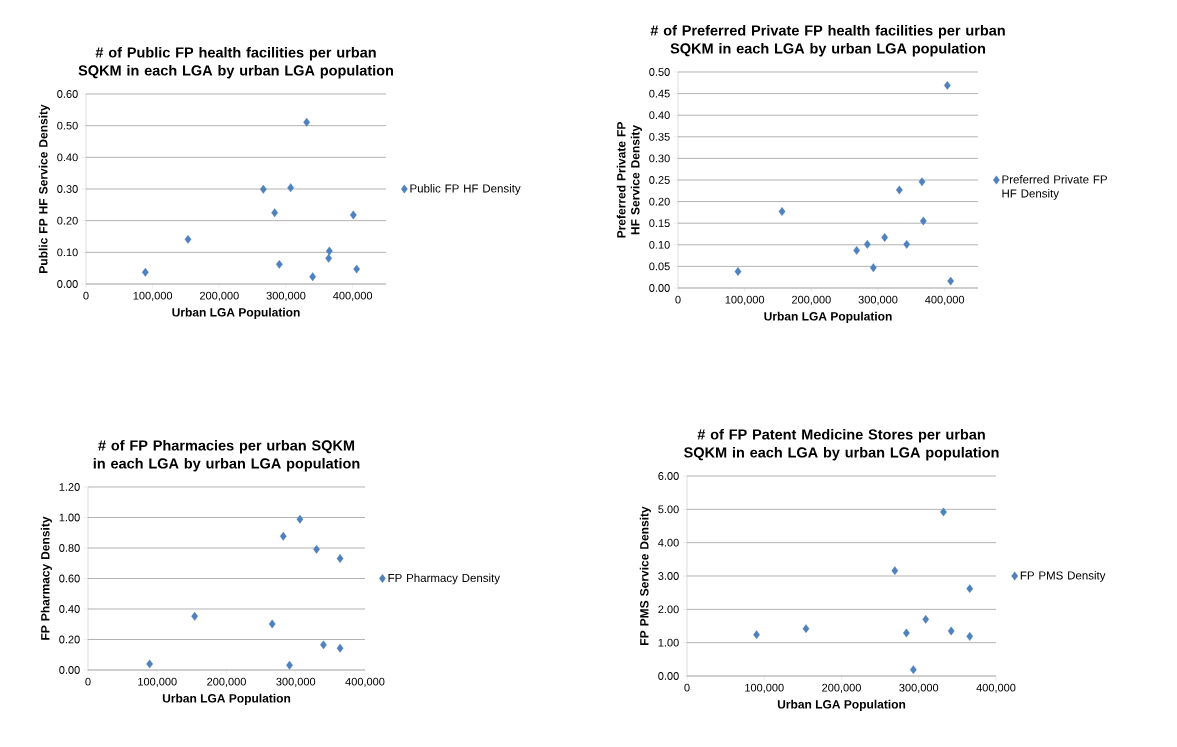 This screenshot has height=747, width=1177. Describe the element at coordinates (1054, 187) in the screenshot. I see `legend-label: Preferred Private FP HF Density` at that location.